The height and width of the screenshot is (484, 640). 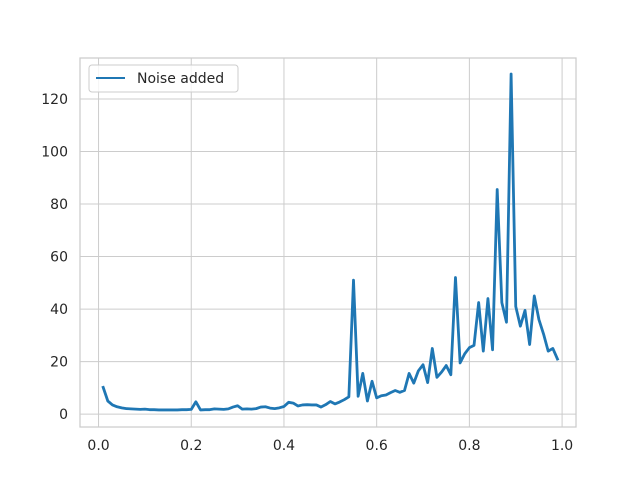 What do you see at coordinates (59, 205) in the screenshot?
I see `y-tick-label: 80` at bounding box center [59, 205].